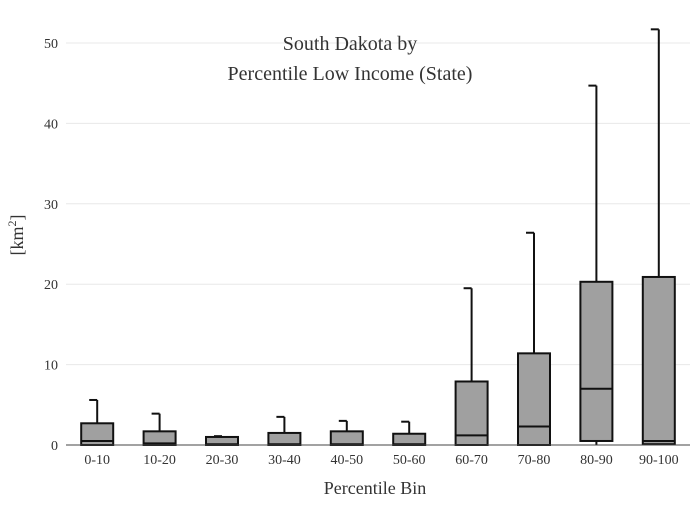  I want to click on y-axis-title-sup: 2, so click(12, 224).